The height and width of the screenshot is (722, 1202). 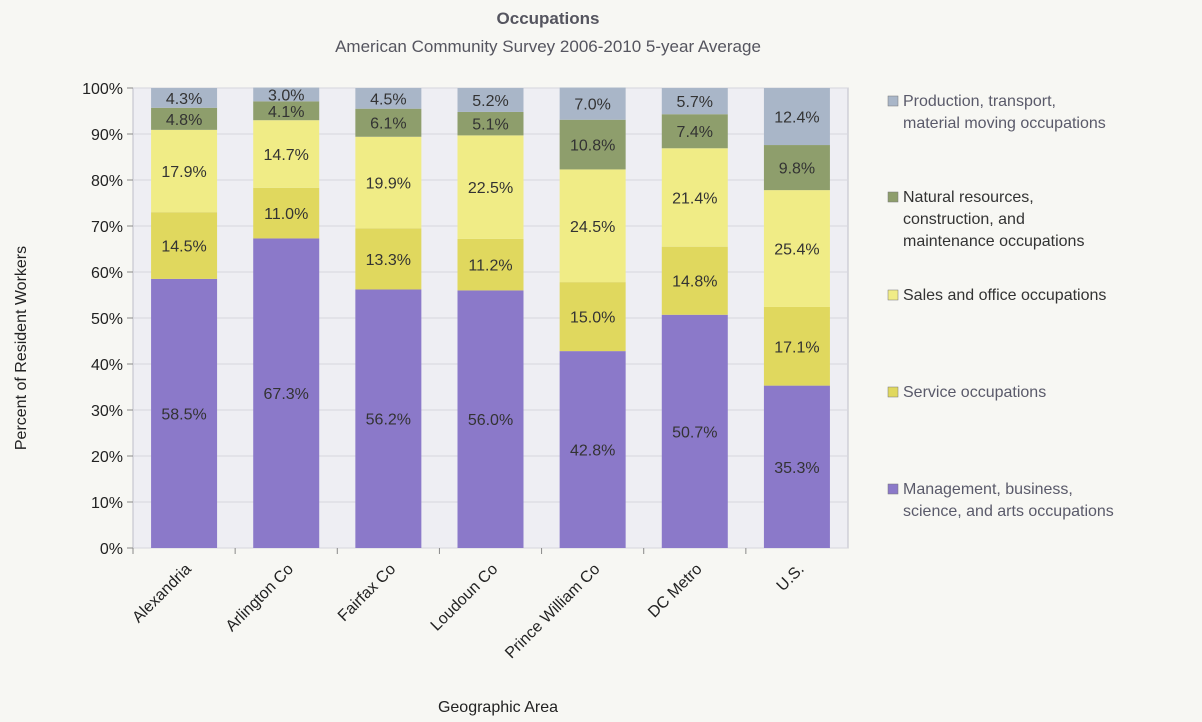 I want to click on x-tick-label: U.S., so click(x=791, y=578).